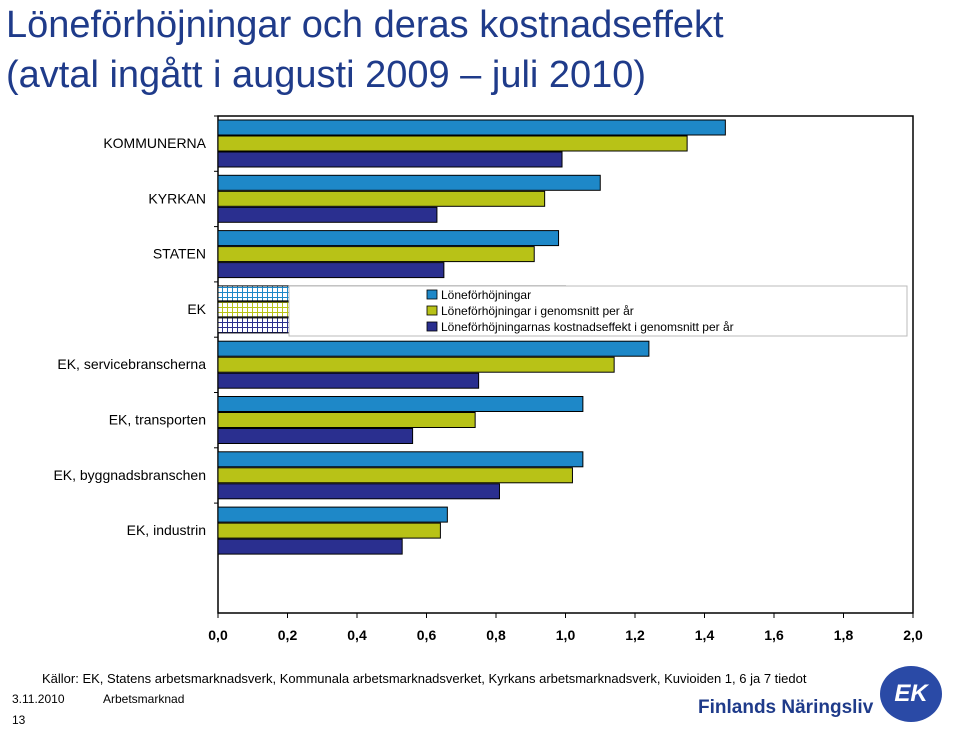  What do you see at coordinates (635, 635) in the screenshot?
I see `x-tick-label: 1,2` at bounding box center [635, 635].